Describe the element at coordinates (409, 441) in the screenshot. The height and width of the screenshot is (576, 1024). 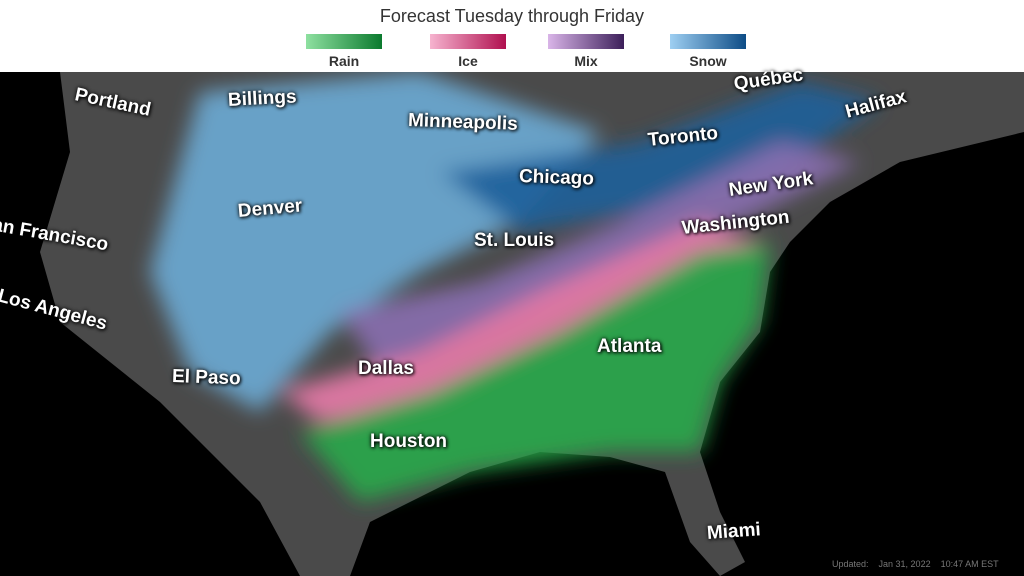
I see `city-label: Houston` at that location.